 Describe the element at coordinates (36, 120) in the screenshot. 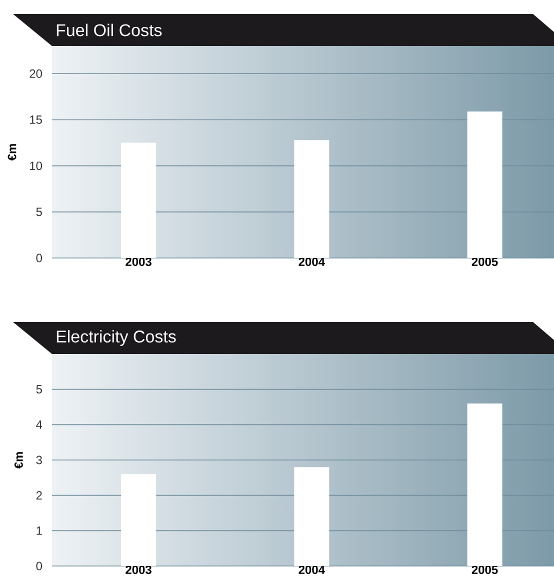

I see `y-tick-label: 15` at that location.